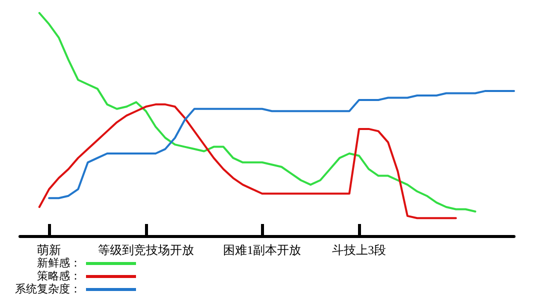 This screenshot has height=308, width=553. Describe the element at coordinates (262, 250) in the screenshot. I see `x-tick-label: 困难1副本开放` at that location.